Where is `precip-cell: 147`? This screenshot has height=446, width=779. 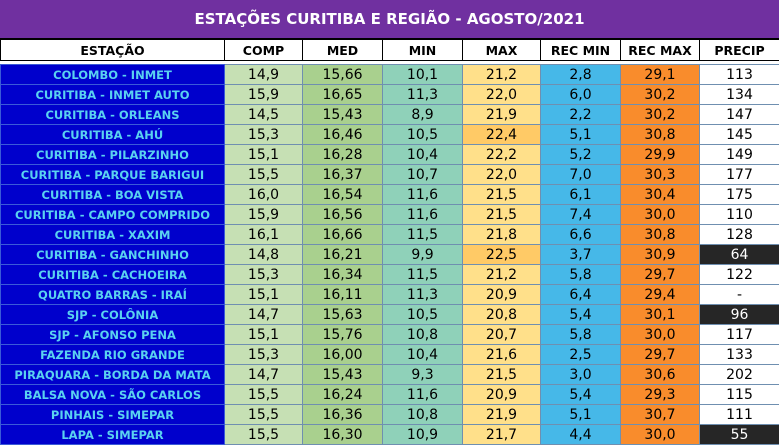
precip-cell: 147 is located at coordinates (739, 114).